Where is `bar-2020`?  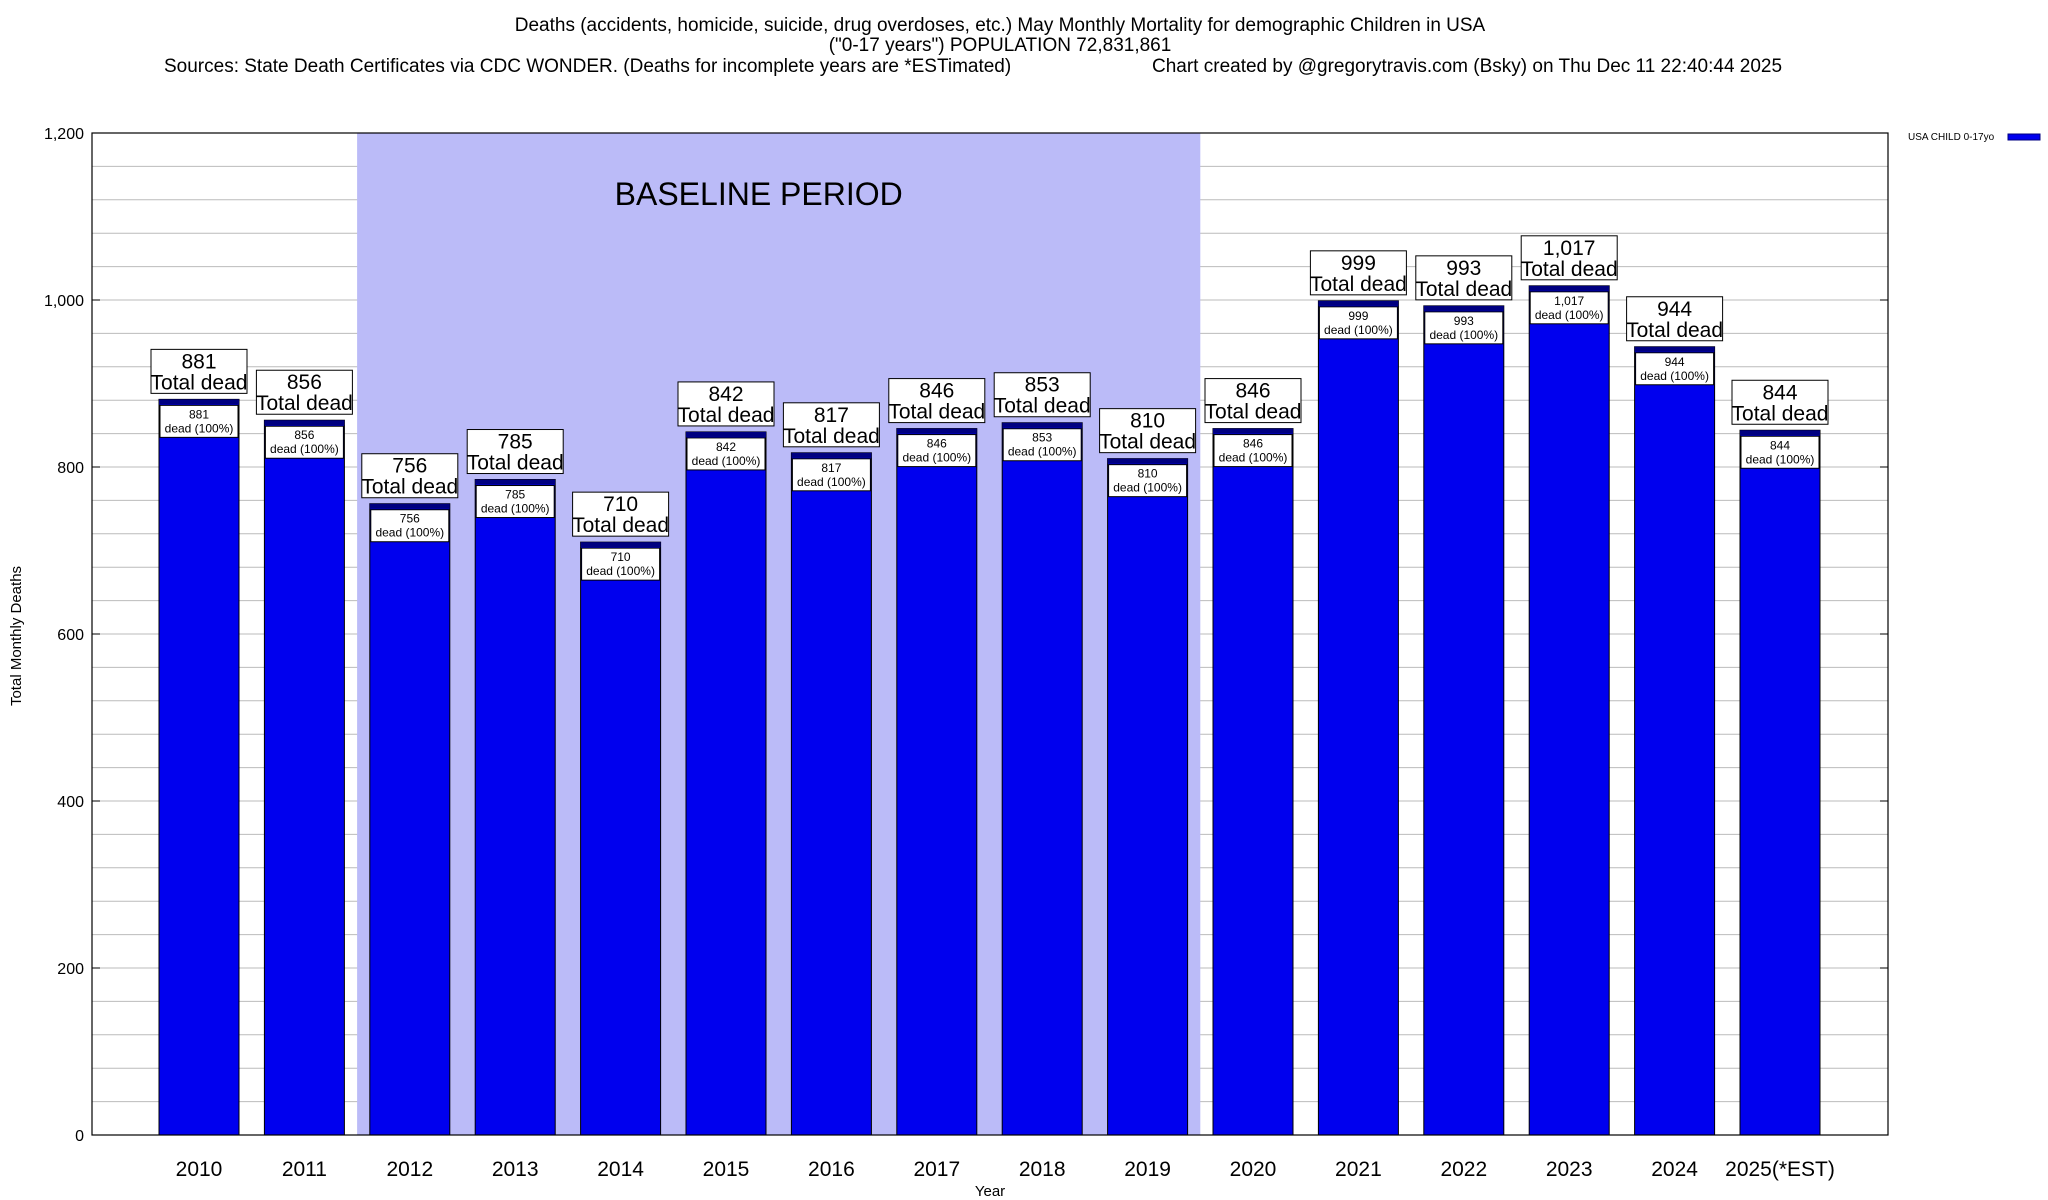 bar-2020 is located at coordinates (1253, 782).